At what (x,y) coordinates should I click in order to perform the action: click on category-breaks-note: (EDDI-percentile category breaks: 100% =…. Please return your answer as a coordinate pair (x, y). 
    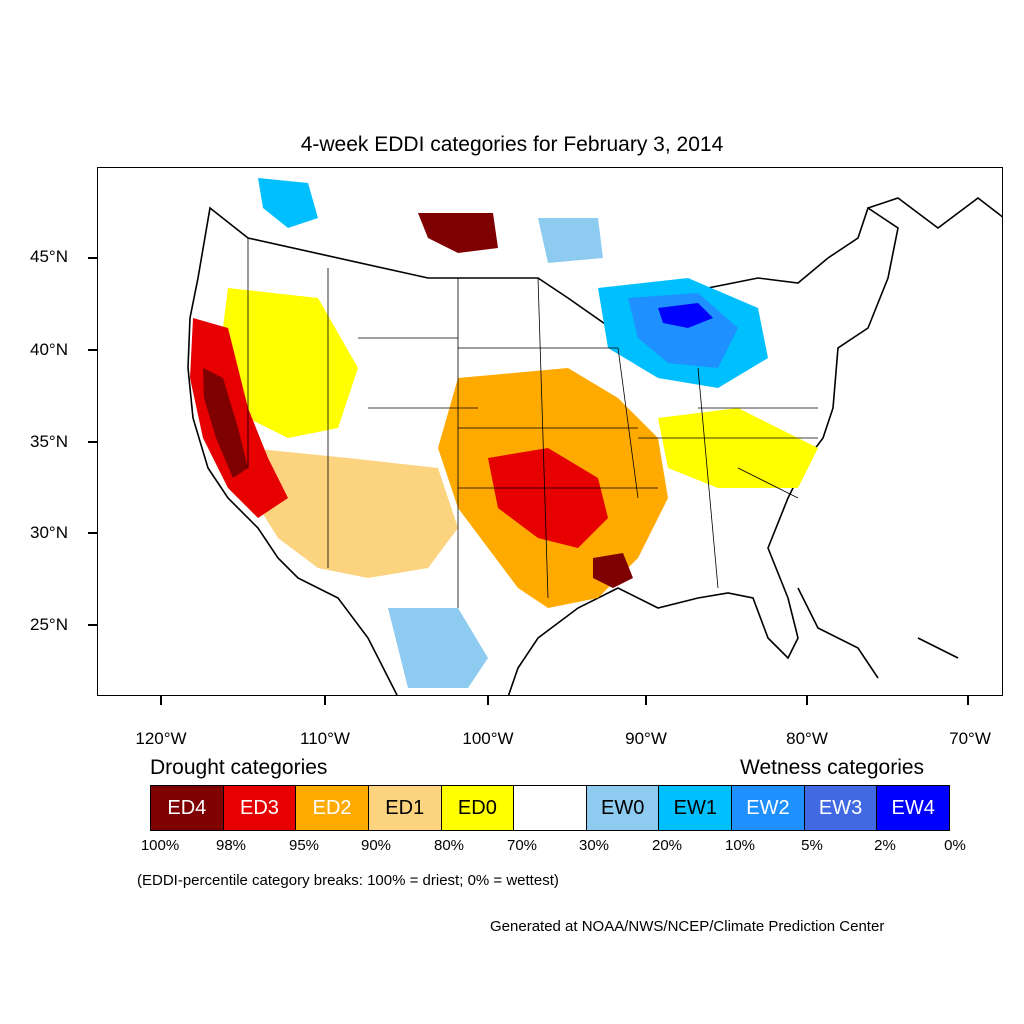
    Looking at the image, I should click on (348, 880).